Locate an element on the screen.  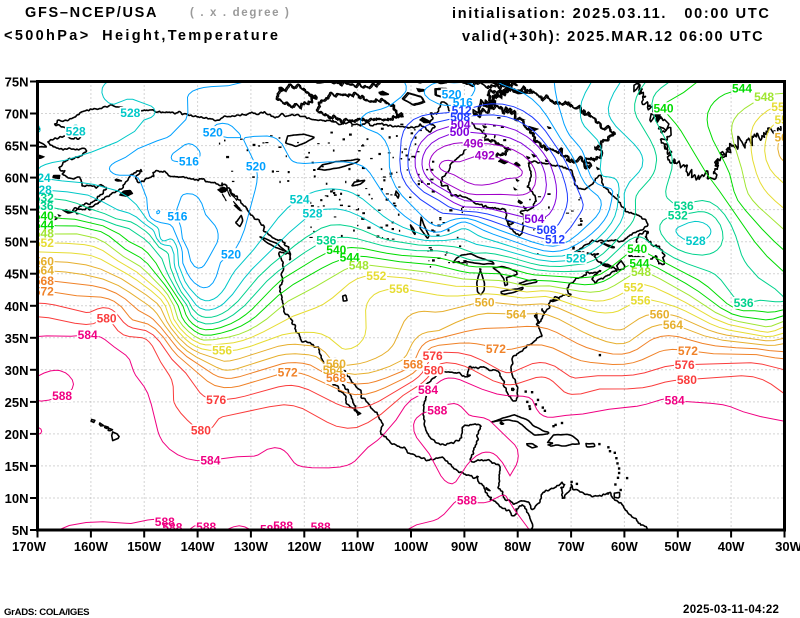
svg-text: 35N is located at coordinates (17, 338).